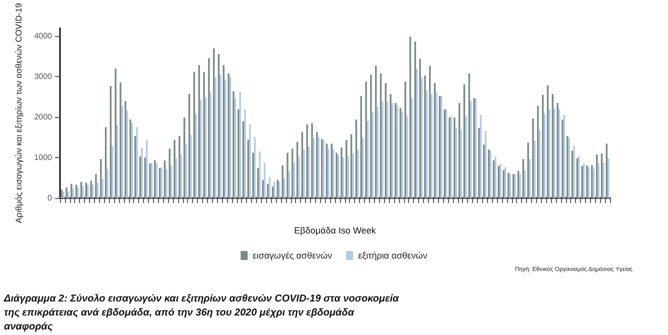 The height and width of the screenshot is (335, 668). What do you see at coordinates (43, 36) in the screenshot?
I see `y-tick-label: 4000` at bounding box center [43, 36].